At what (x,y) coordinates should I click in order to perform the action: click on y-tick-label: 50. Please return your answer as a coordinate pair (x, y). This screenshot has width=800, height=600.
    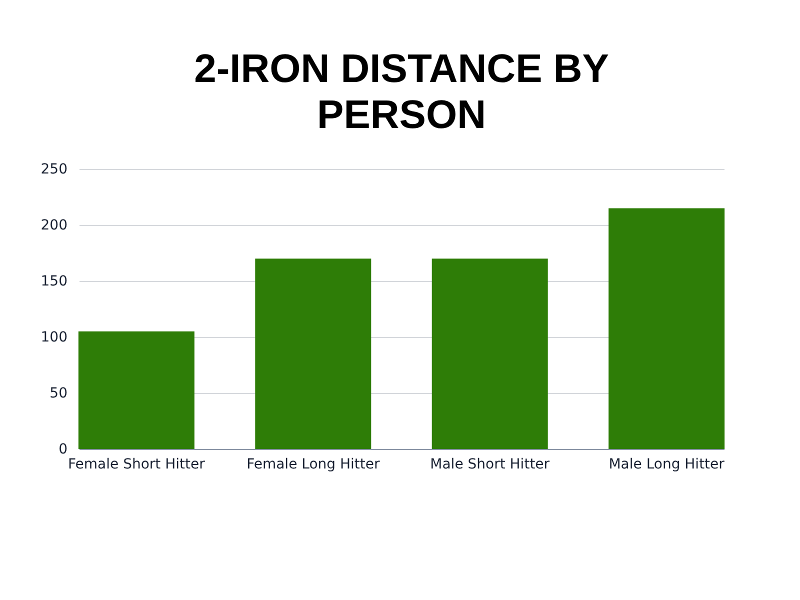
    Looking at the image, I should click on (59, 394).